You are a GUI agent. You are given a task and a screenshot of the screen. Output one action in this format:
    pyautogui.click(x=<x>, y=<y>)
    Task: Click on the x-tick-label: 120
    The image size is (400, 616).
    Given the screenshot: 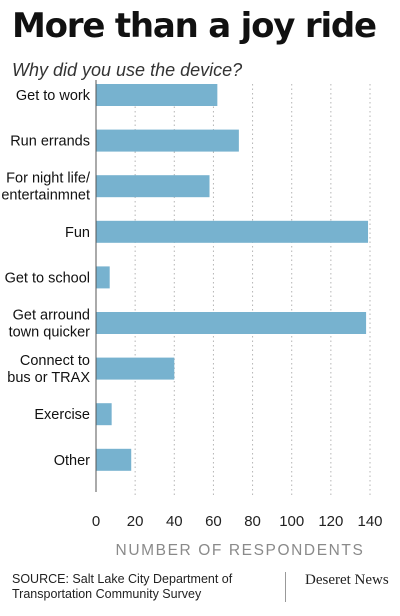 What is the action you would take?
    pyautogui.click(x=330, y=521)
    